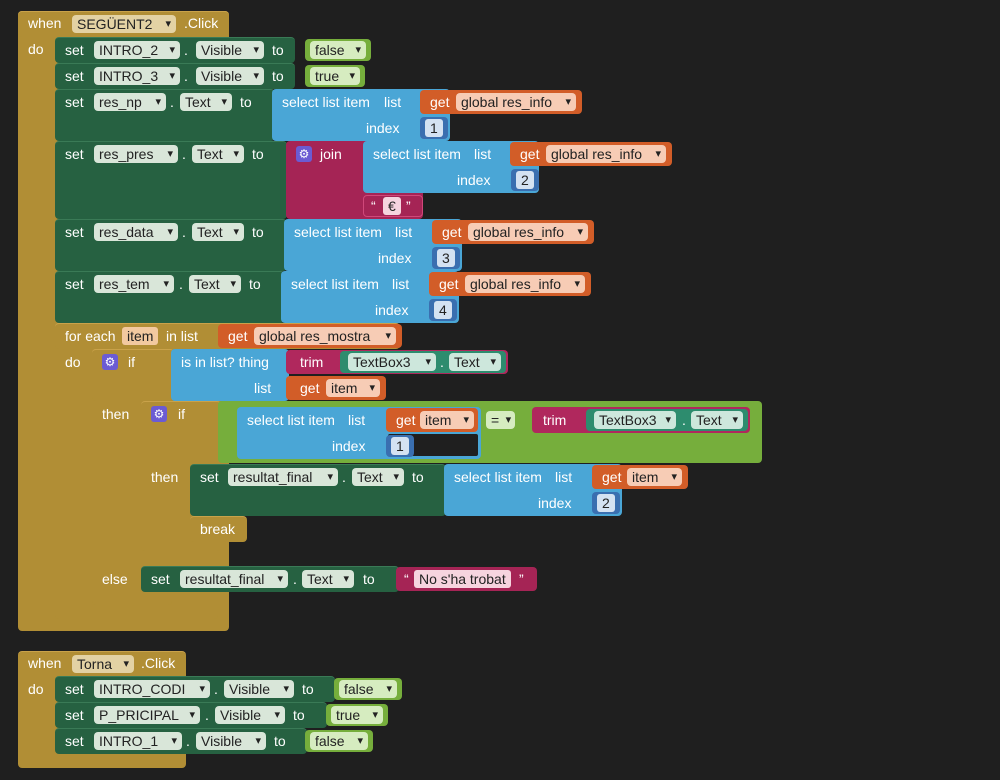  What do you see at coordinates (137, 50) in the screenshot?
I see `component-dropdown: INTRO_2` at bounding box center [137, 50].